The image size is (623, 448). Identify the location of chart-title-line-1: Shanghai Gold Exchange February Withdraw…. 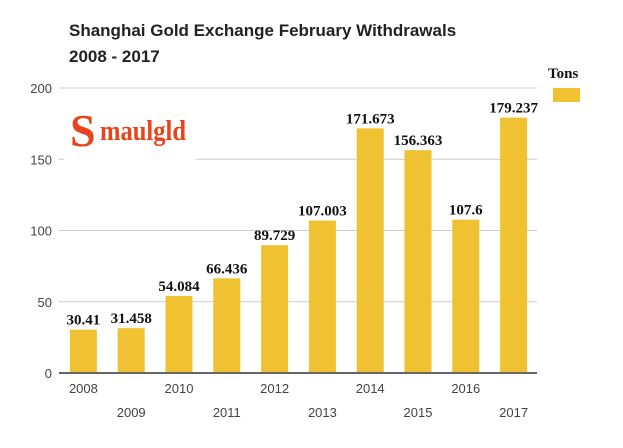
(262, 30).